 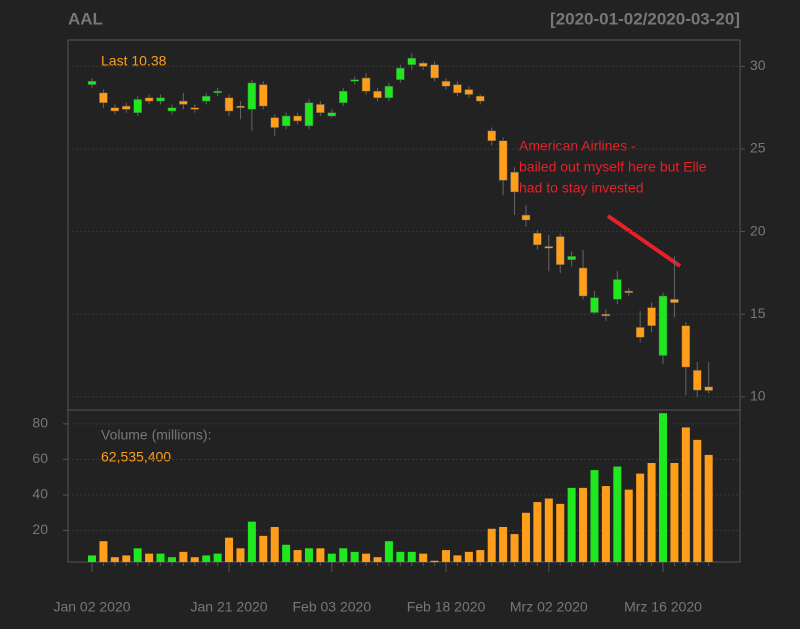 What do you see at coordinates (644, 241) in the screenshot?
I see `annotation-arrow` at bounding box center [644, 241].